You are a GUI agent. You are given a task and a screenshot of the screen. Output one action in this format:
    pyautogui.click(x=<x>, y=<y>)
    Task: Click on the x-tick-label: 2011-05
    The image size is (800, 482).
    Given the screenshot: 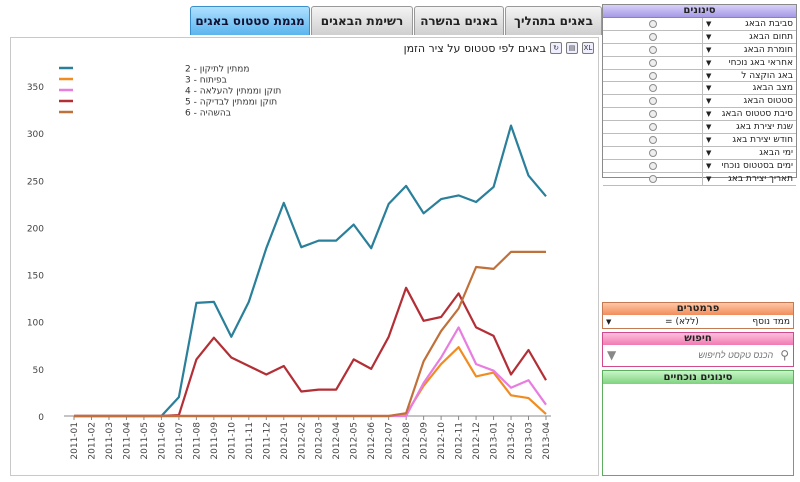 What is the action you would take?
    pyautogui.click(x=145, y=441)
    